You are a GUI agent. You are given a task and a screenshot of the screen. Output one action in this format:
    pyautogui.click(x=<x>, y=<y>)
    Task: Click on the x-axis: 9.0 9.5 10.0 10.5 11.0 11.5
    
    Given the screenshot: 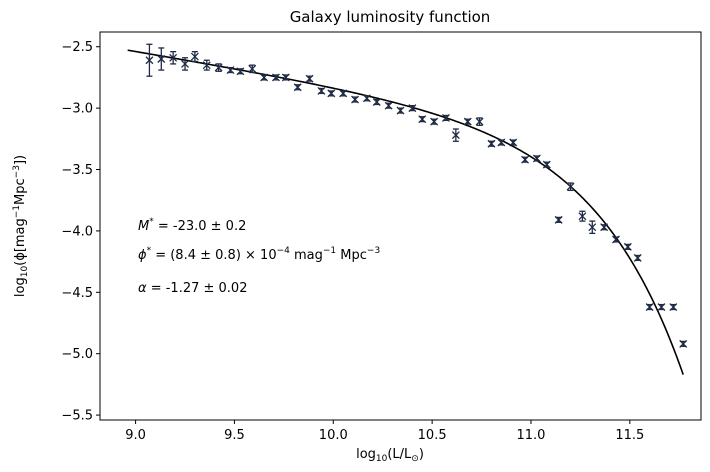 What is the action you would take?
    pyautogui.click(x=384, y=431)
    